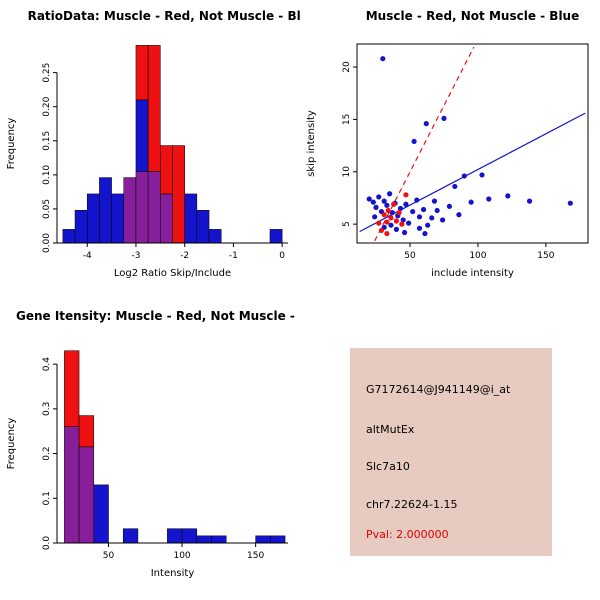 Image resolution: width=600 pixels, height=600 pixels. I want to click on gene-symbol-text: Slc7a10, so click(388, 466).